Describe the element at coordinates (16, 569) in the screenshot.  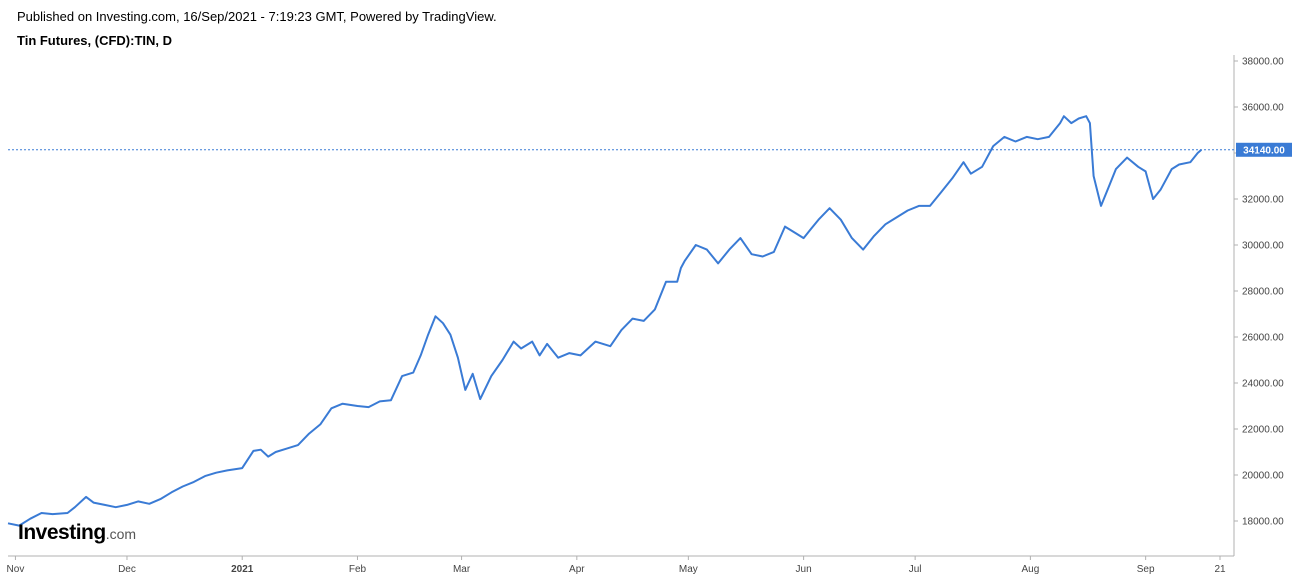
I see `x-tick-label: Nov` at that location.